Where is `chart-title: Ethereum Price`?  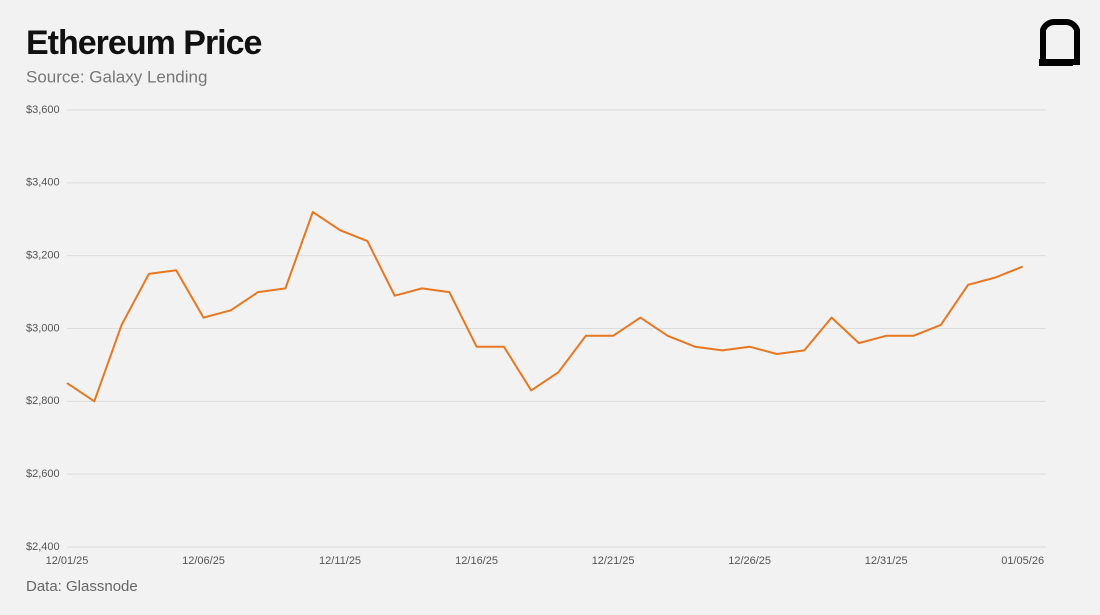
chart-title: Ethereum Price is located at coordinates (144, 43).